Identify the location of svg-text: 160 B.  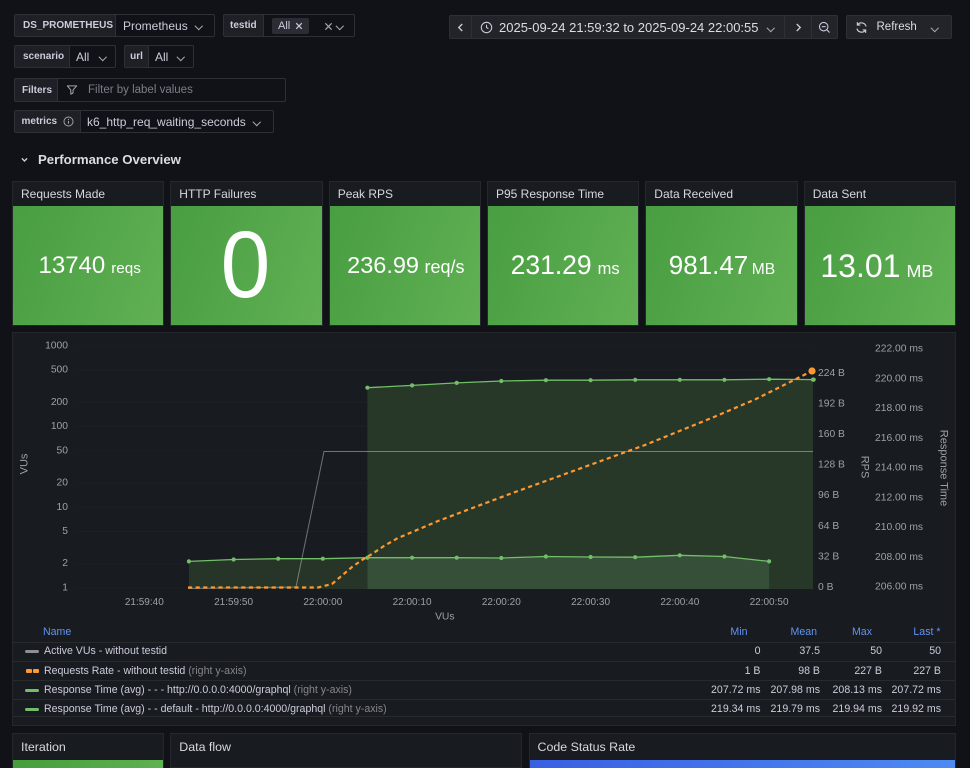
(831, 434).